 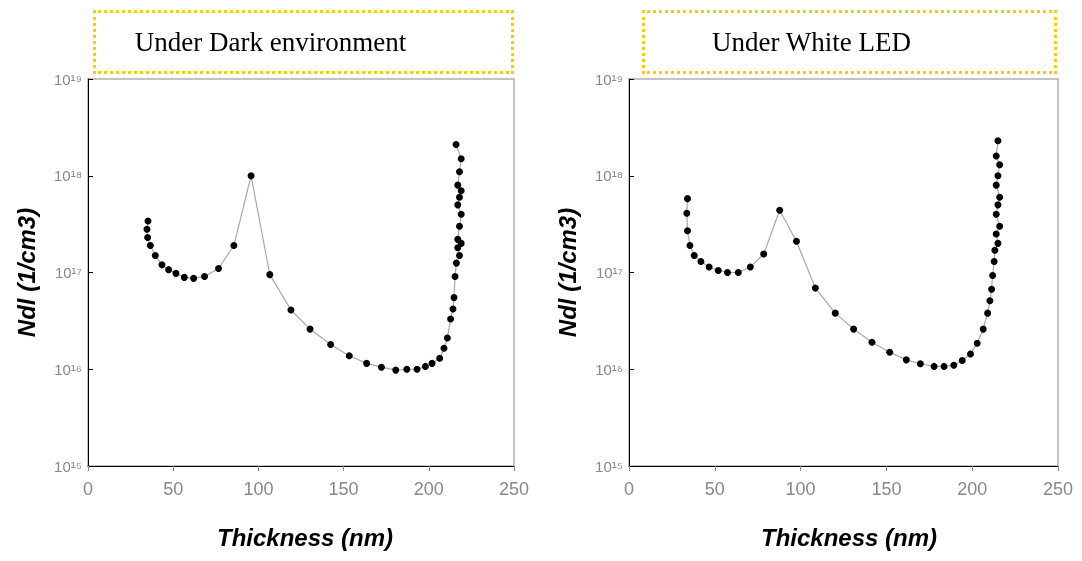 I want to click on x-axis-title: Thickness (nm), so click(x=305, y=537).